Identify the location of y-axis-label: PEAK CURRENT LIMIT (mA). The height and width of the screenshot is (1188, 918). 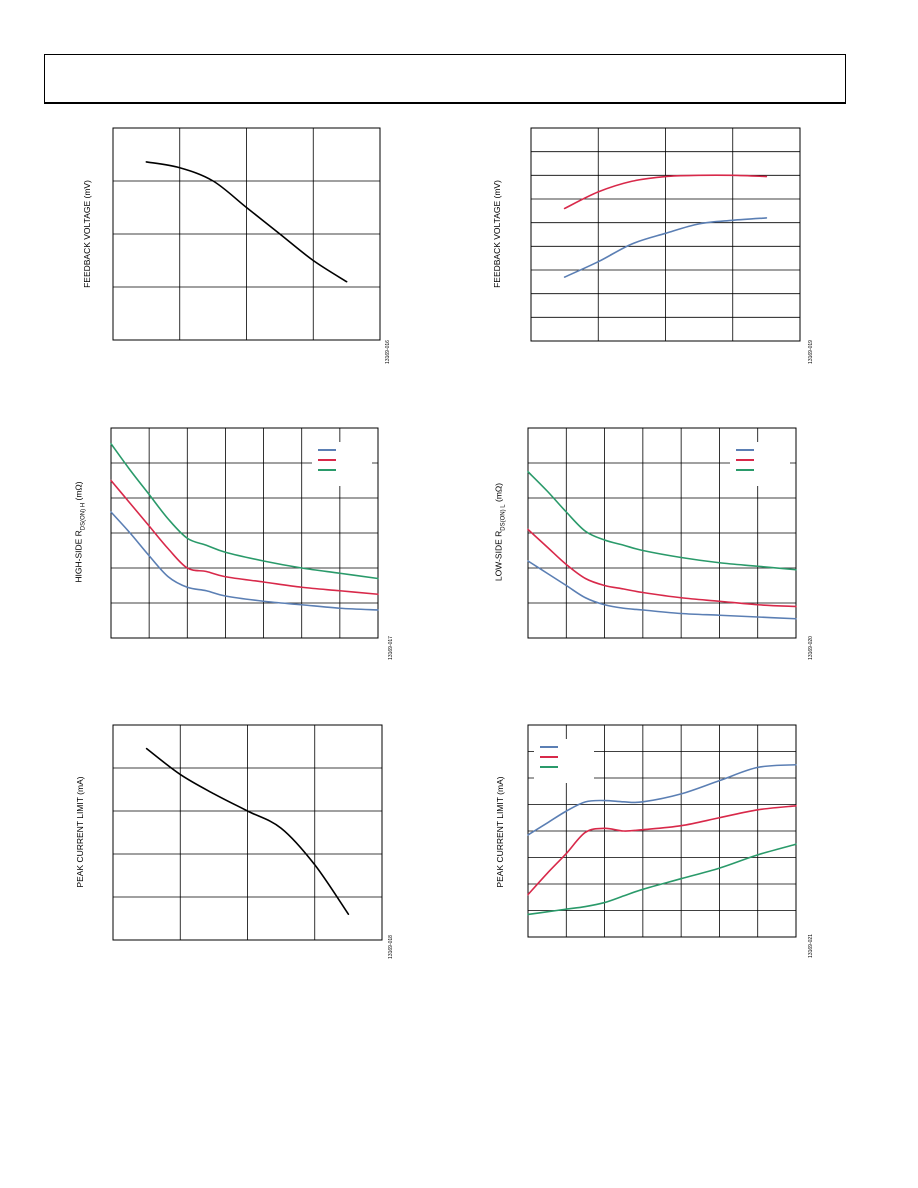
(500, 832).